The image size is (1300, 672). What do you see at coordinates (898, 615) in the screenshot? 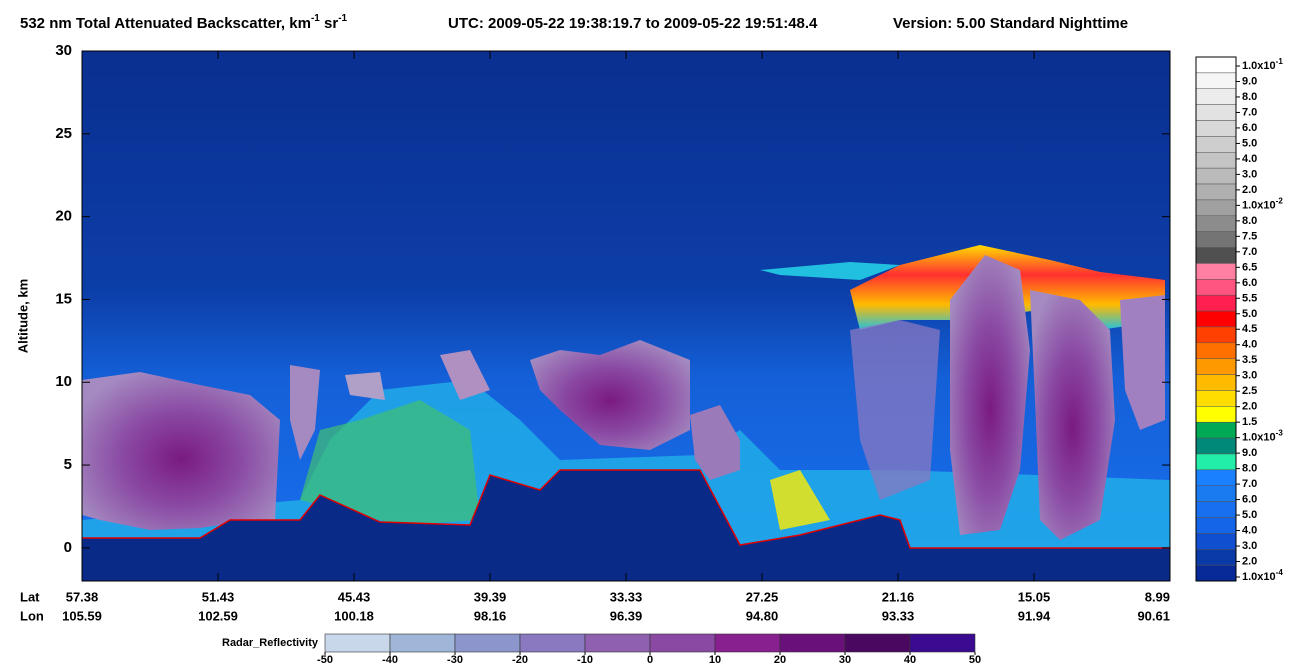
I see `lon-tick-label: 93.33` at bounding box center [898, 615].